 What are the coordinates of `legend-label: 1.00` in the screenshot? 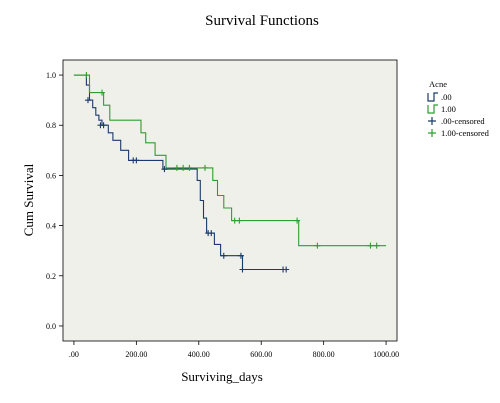 It's located at (448, 109).